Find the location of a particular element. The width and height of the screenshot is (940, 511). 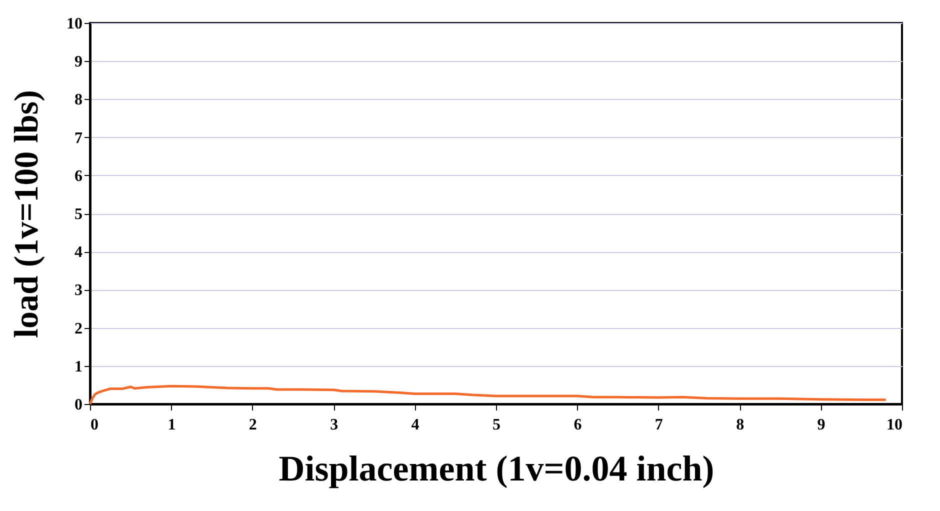

y-tick-label: 7 is located at coordinates (78, 138).